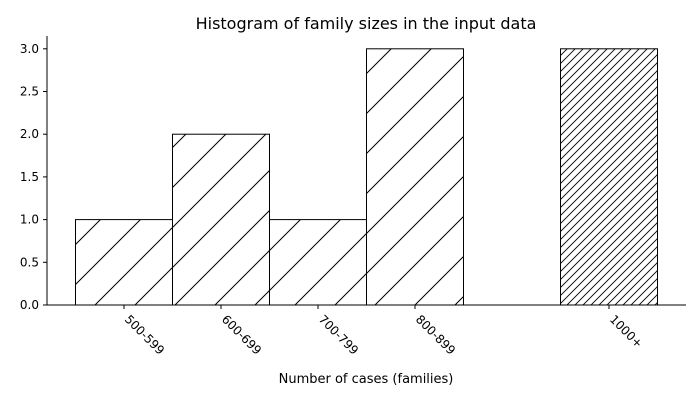  I want to click on x-tick-label: 800-899, so click(435, 334).